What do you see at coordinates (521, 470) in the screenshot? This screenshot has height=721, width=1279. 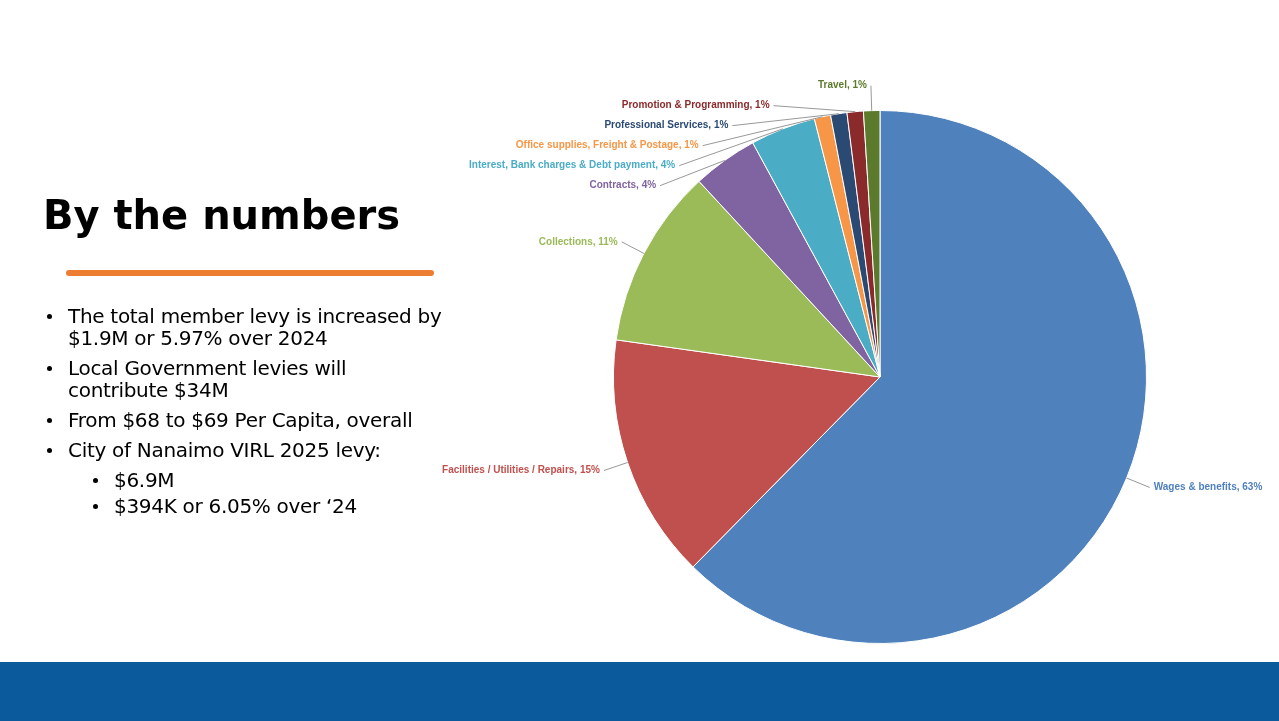 I see `slice-label: Facilities / Utilities / Repairs, 15%` at bounding box center [521, 470].